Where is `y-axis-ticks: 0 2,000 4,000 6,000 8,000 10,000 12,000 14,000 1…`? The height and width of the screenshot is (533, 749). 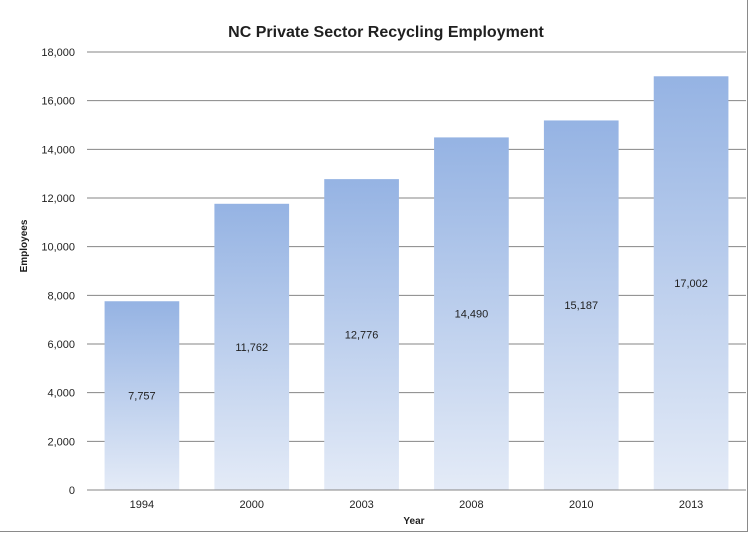
y-axis-ticks: 0 2,000 4,000 6,000 8,000 10,000 12,000 14,000 1… is located at coordinates (58, 272).